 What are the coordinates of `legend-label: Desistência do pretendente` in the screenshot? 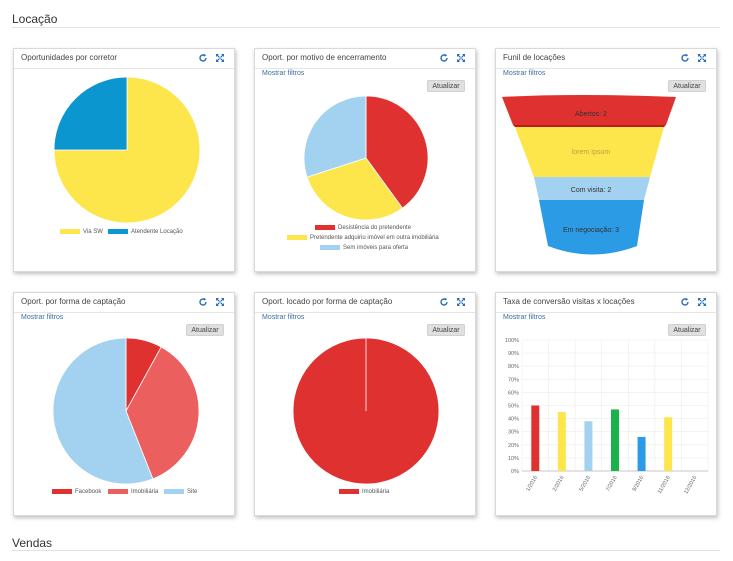 It's located at (375, 228).